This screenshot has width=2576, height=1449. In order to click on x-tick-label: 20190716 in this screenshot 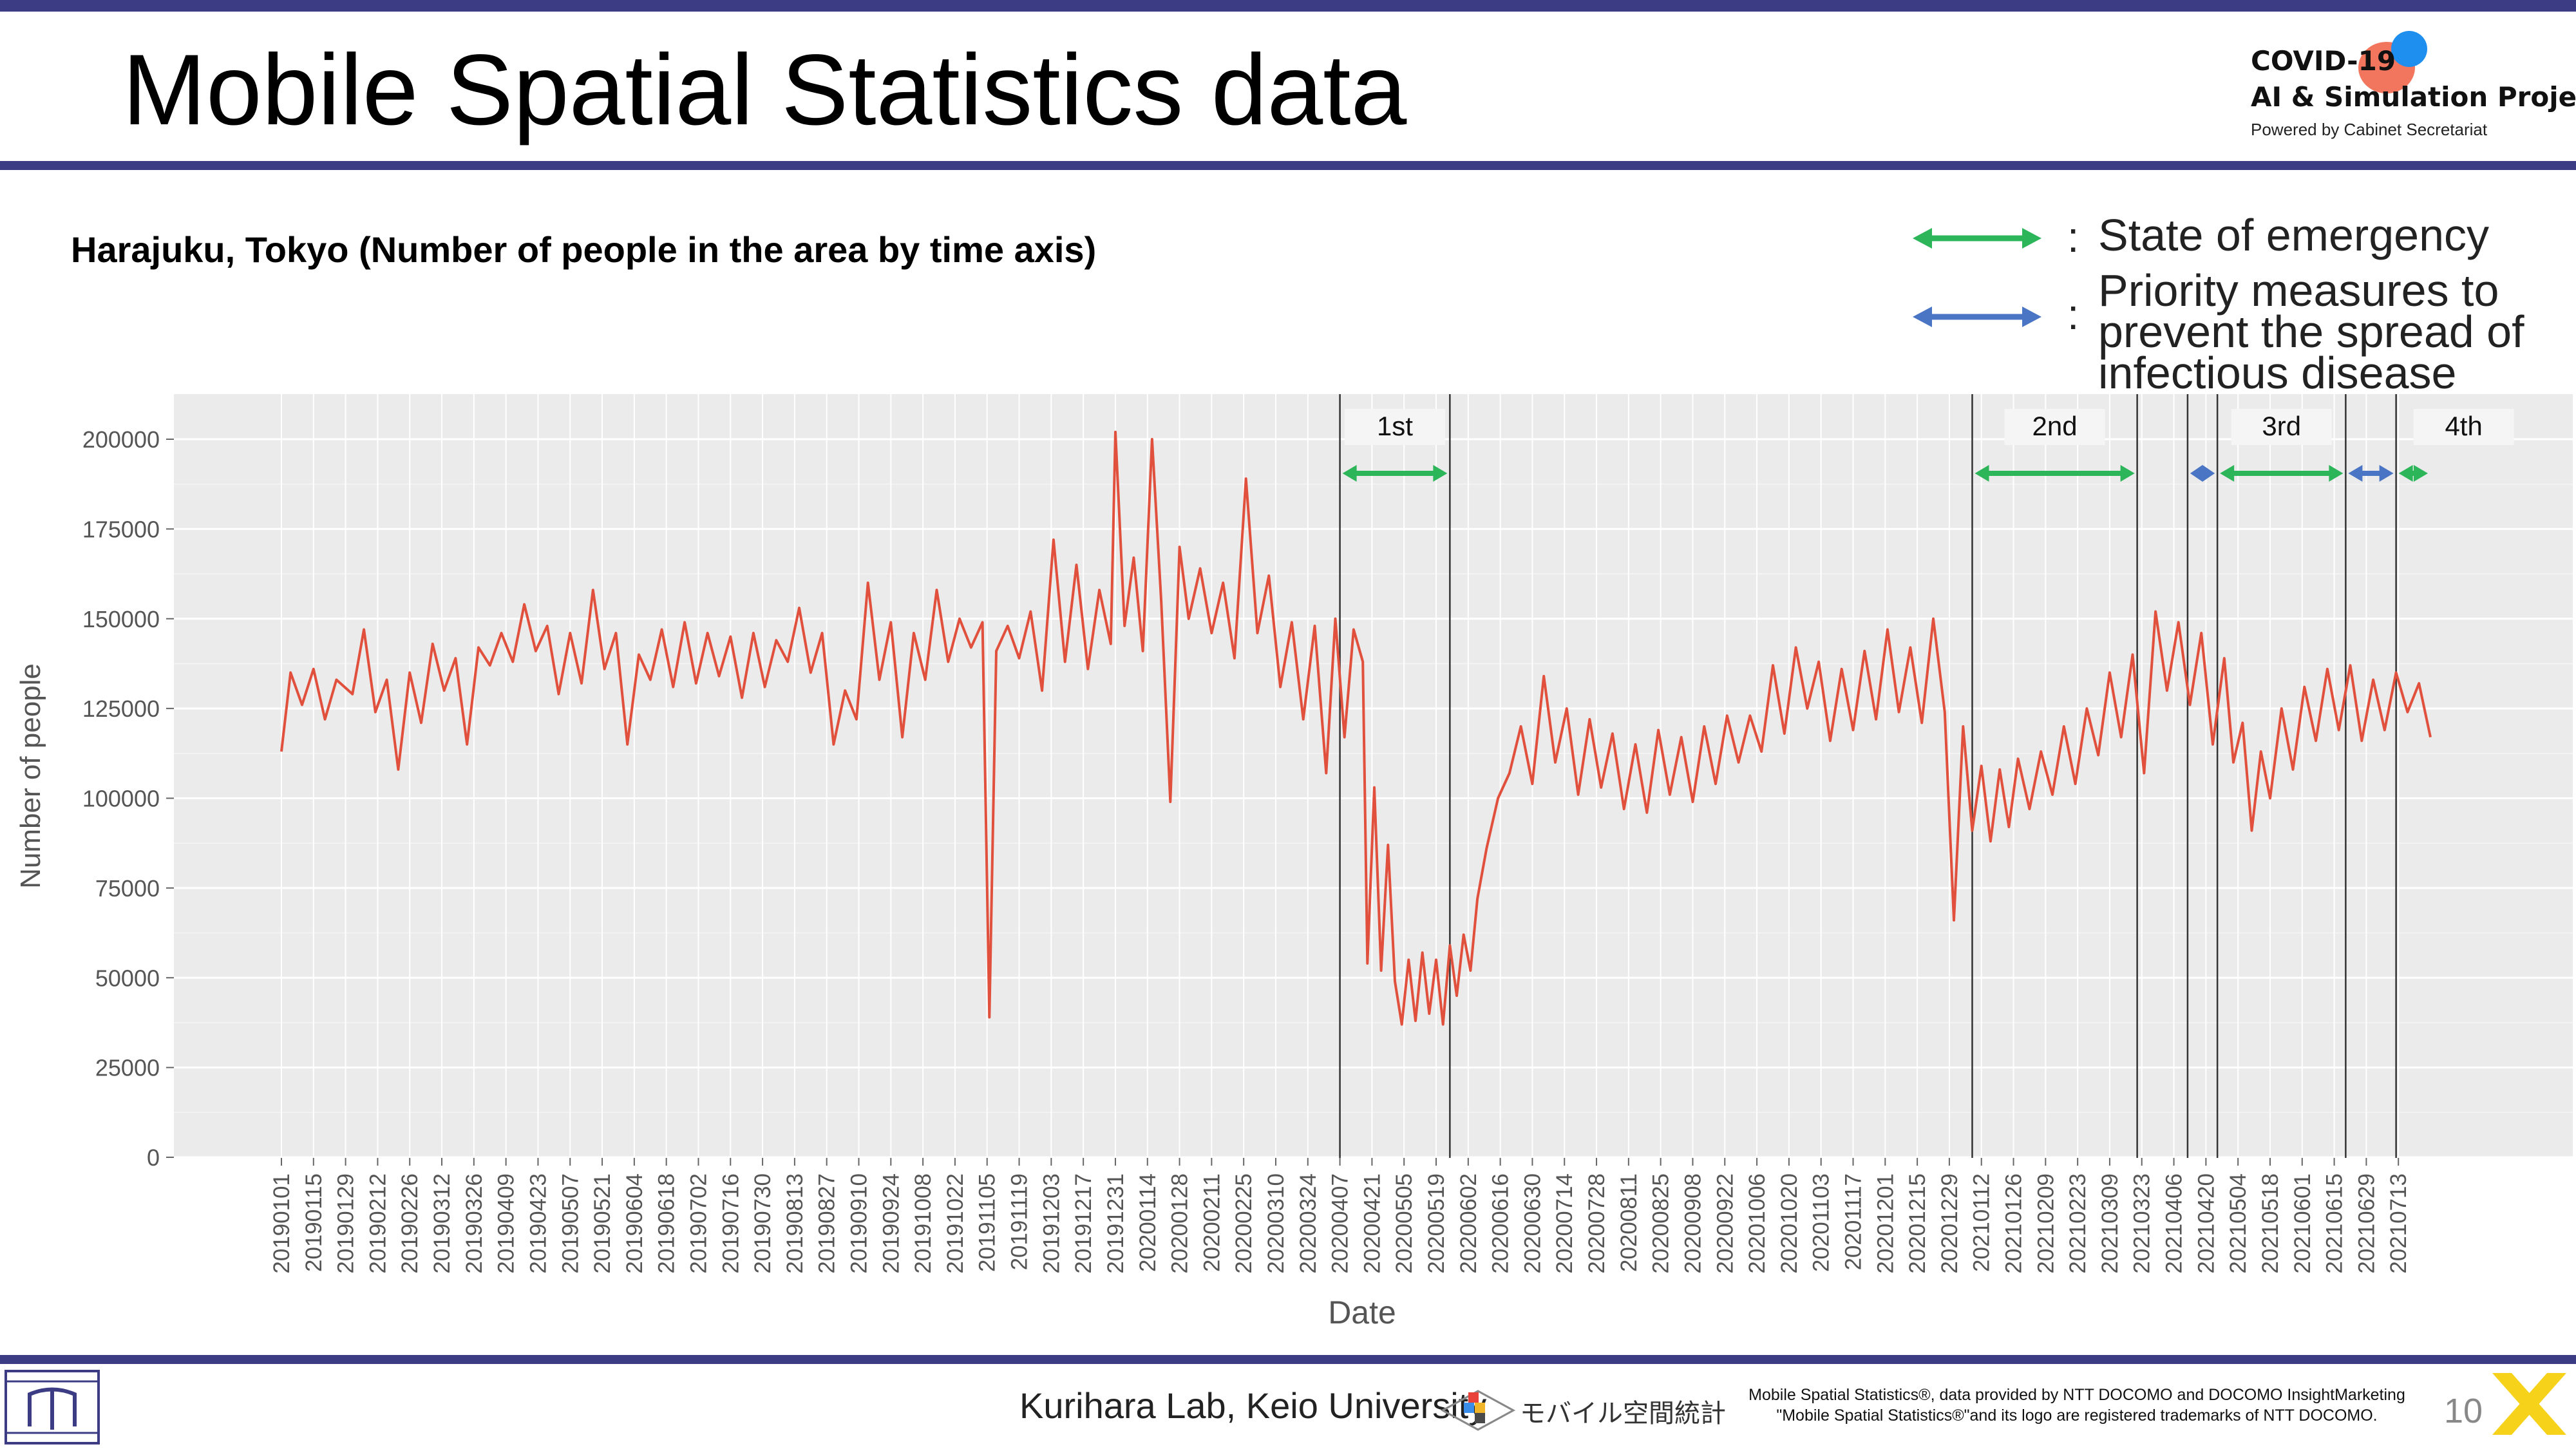, I will do `click(730, 1223)`.